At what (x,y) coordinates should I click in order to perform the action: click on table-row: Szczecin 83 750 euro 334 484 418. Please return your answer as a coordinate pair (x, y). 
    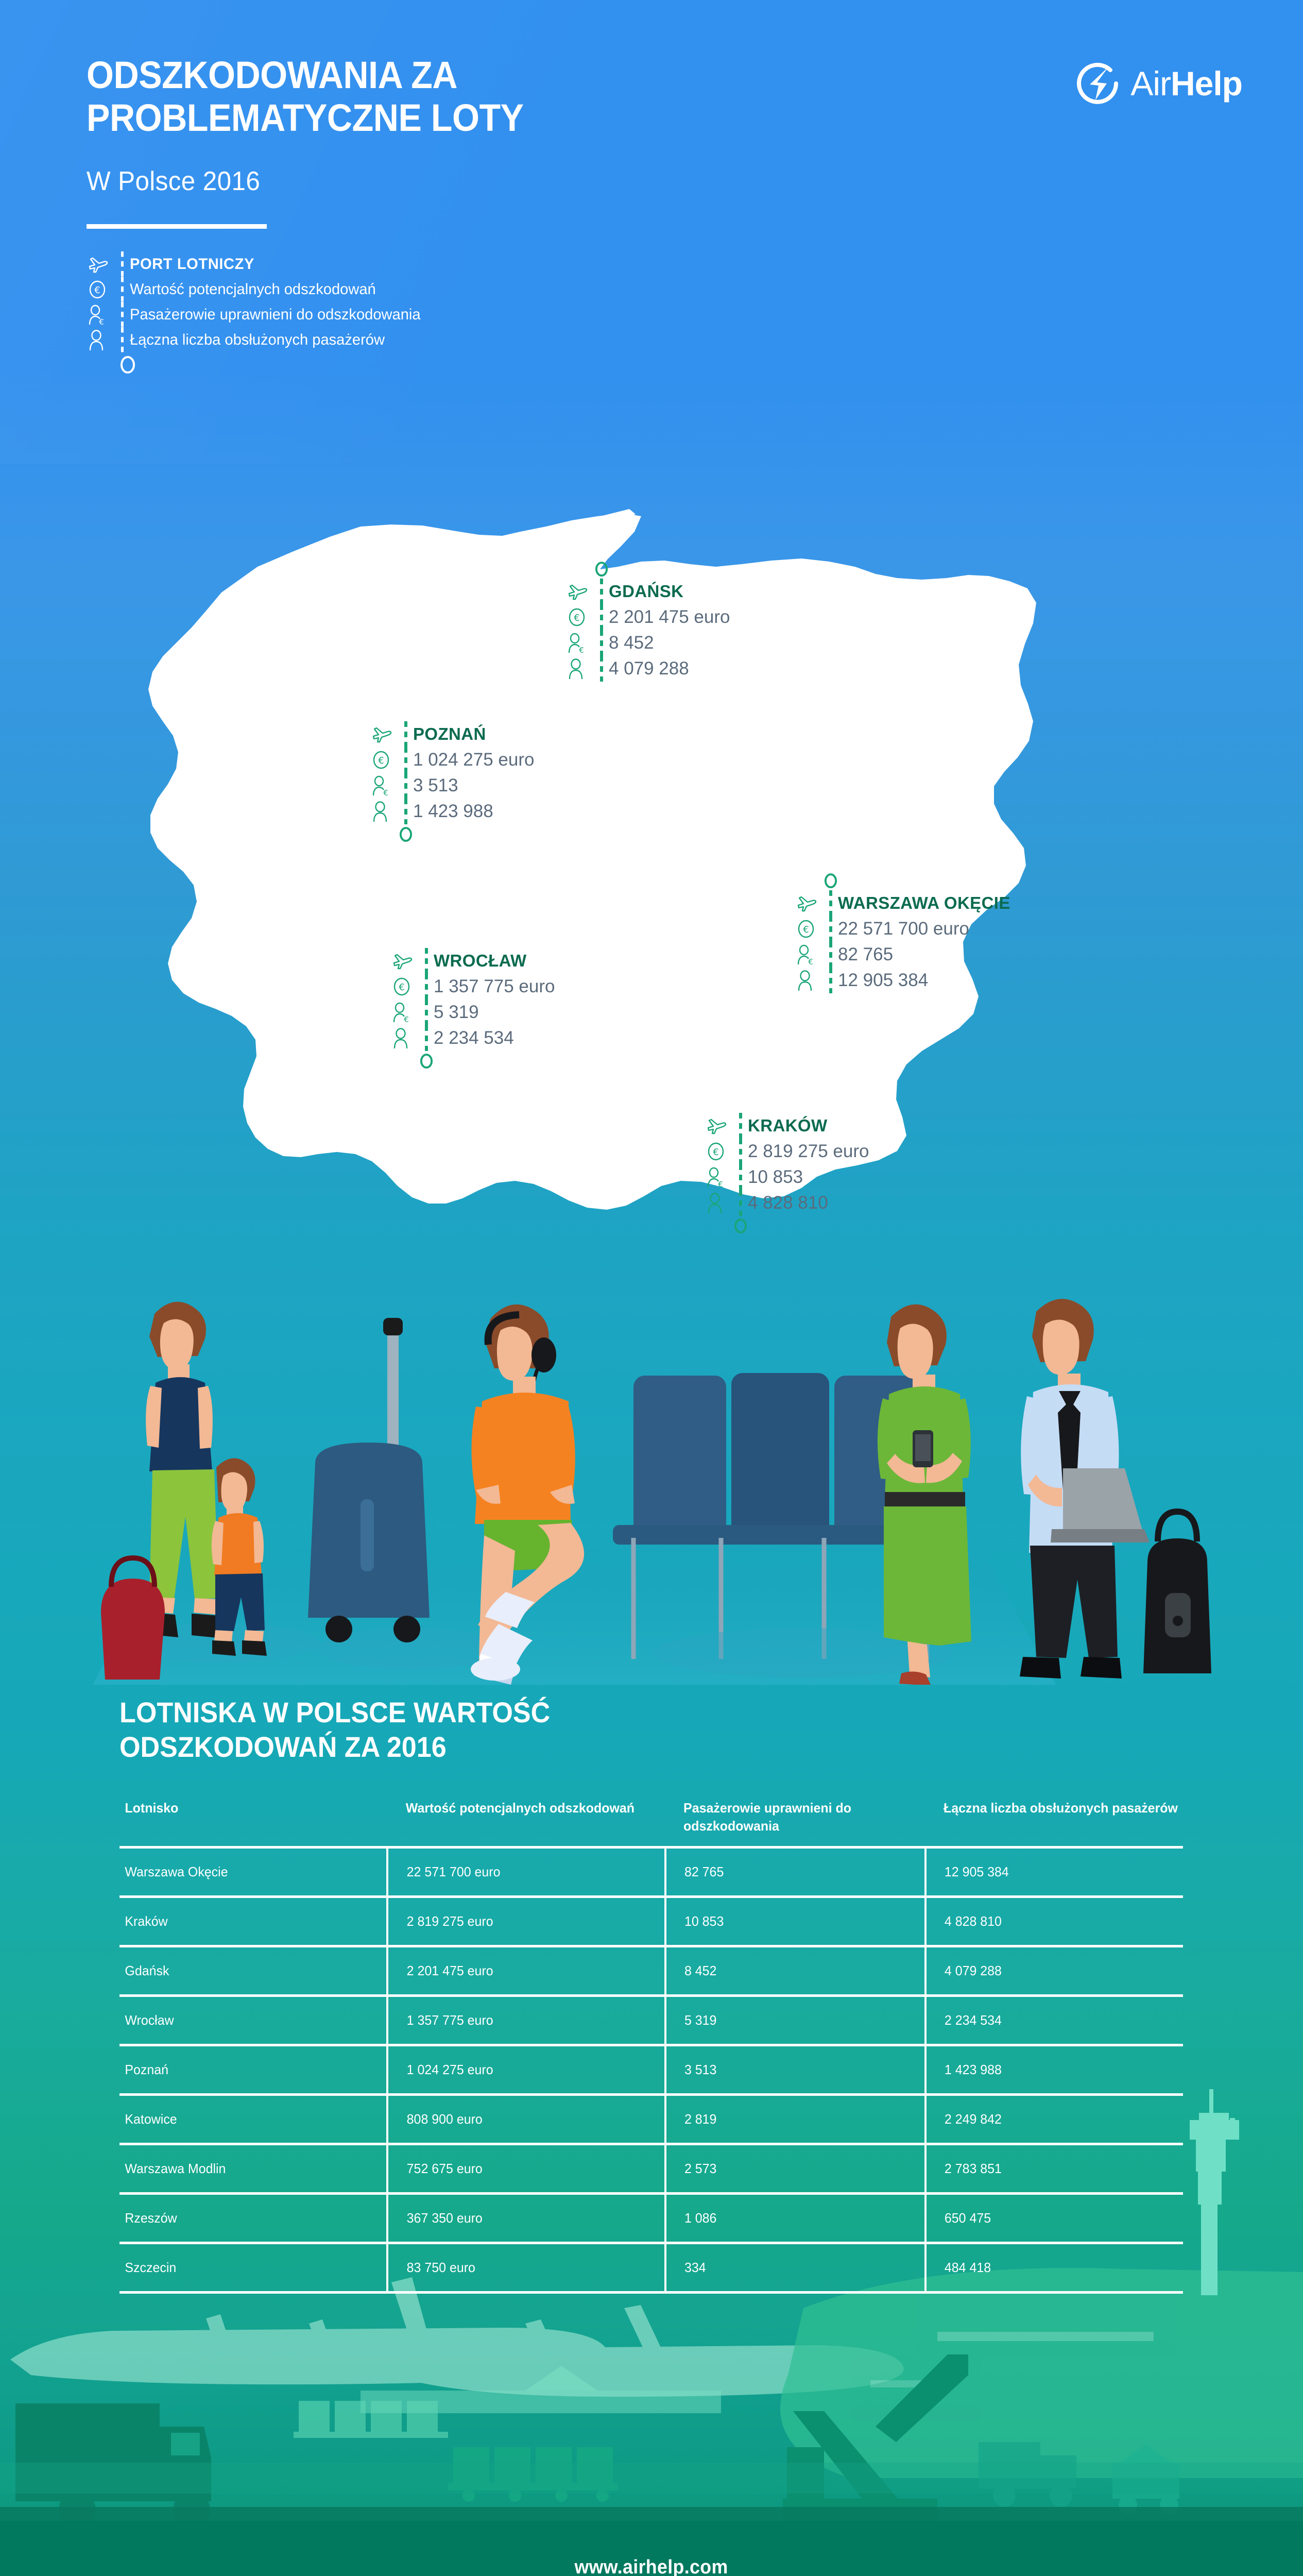
    Looking at the image, I should click on (651, 2268).